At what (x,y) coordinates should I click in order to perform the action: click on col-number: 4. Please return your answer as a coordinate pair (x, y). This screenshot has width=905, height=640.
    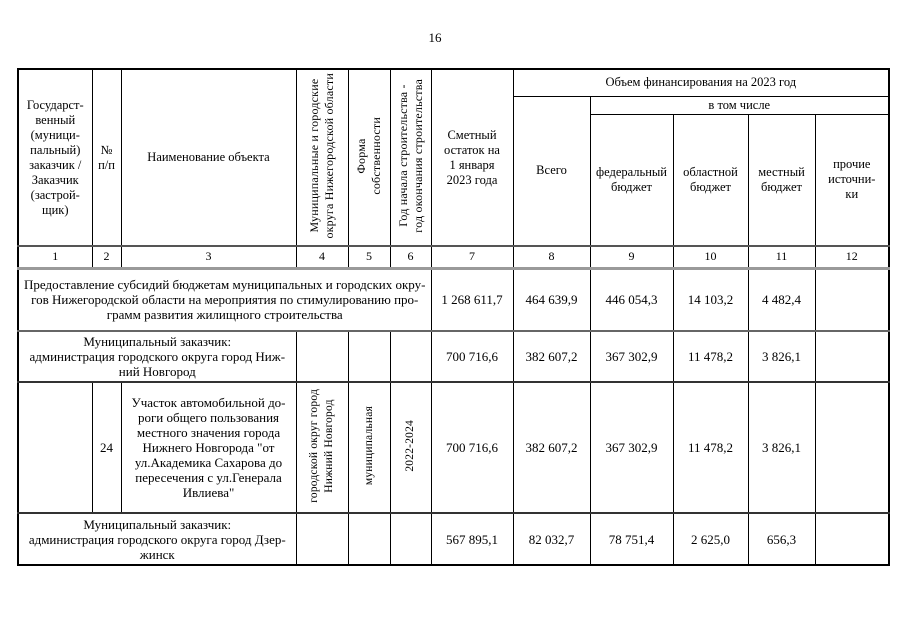
    Looking at the image, I should click on (322, 257).